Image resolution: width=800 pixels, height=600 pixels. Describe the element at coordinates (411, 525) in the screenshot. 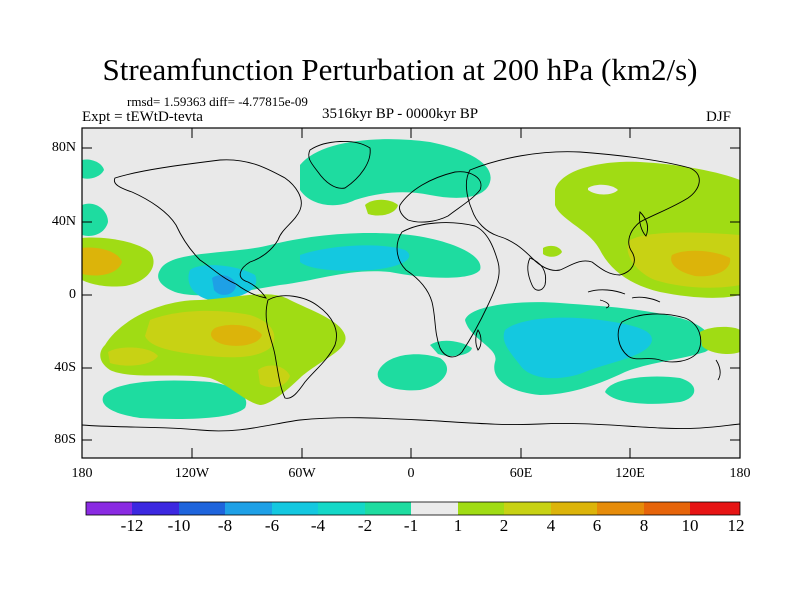

I see `colorbar-label: -1` at that location.